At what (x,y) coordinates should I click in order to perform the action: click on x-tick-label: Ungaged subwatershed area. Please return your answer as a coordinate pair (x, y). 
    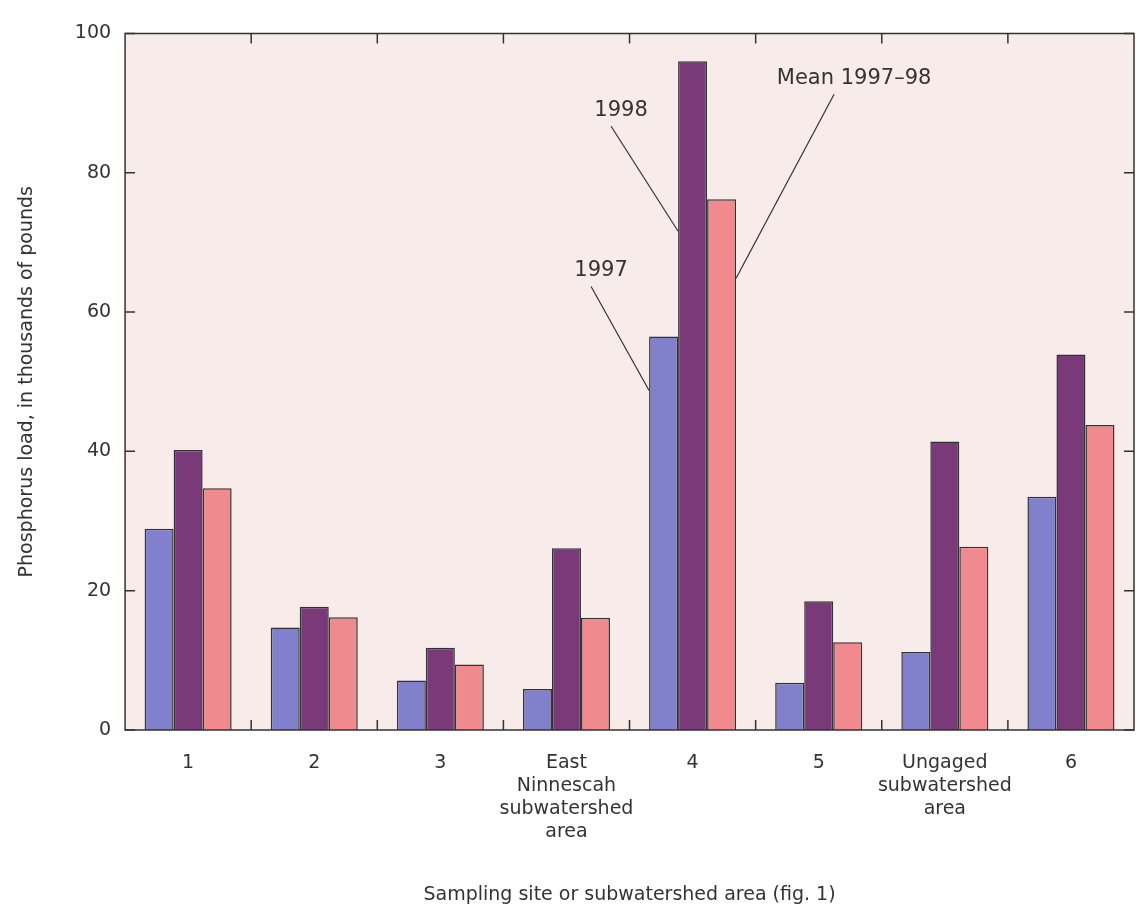
    Looking at the image, I should click on (944, 784).